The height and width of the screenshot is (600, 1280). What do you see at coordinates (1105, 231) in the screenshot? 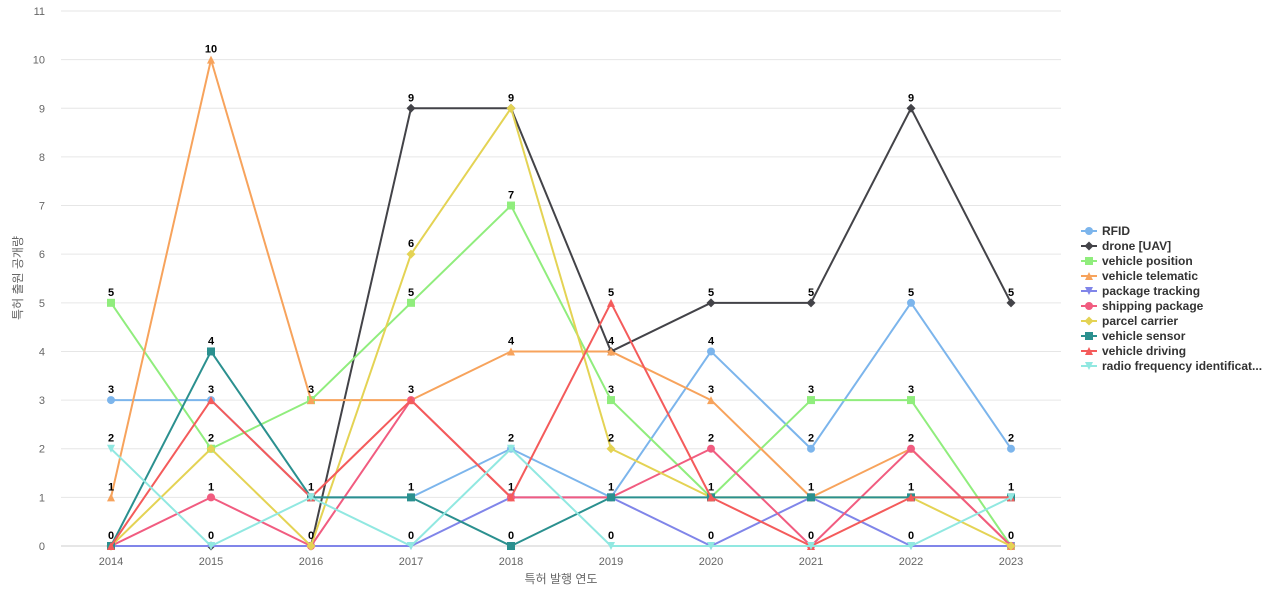
I see `legend-item: RFID` at bounding box center [1105, 231].